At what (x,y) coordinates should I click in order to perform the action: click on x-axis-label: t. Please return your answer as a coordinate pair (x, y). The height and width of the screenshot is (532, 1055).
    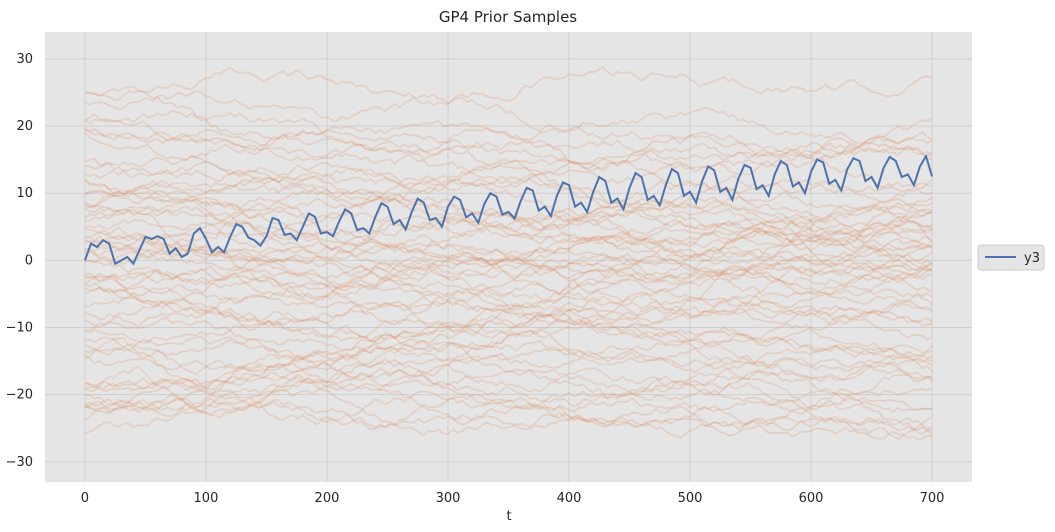
    Looking at the image, I should click on (508, 516).